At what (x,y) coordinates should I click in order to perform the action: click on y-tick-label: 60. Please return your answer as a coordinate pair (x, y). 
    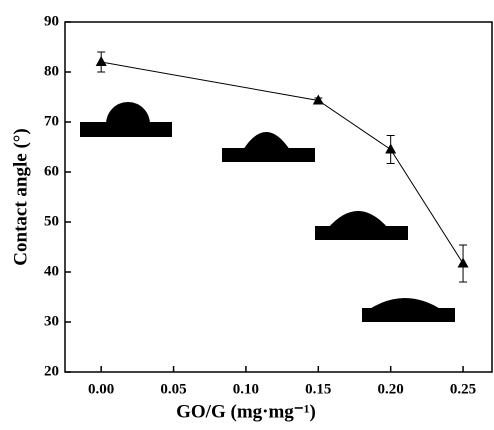
    Looking at the image, I should click on (51, 171).